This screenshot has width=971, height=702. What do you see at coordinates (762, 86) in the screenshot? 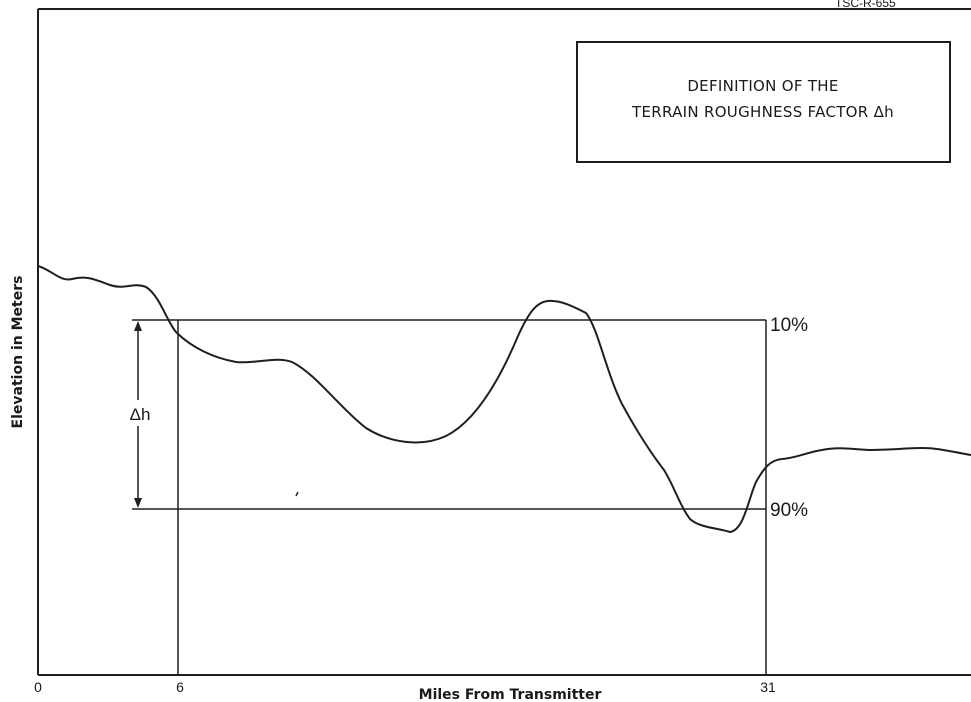
I see `title-line-1: DEFINITION OF THE` at bounding box center [762, 86].